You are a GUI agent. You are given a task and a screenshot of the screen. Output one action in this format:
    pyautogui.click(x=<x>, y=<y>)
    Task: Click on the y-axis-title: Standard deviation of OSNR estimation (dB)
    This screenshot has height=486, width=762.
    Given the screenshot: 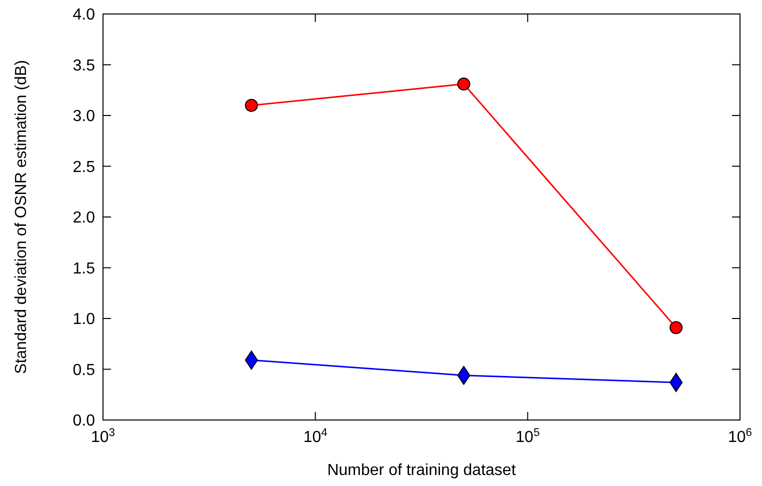 What is the action you would take?
    pyautogui.click(x=21, y=217)
    